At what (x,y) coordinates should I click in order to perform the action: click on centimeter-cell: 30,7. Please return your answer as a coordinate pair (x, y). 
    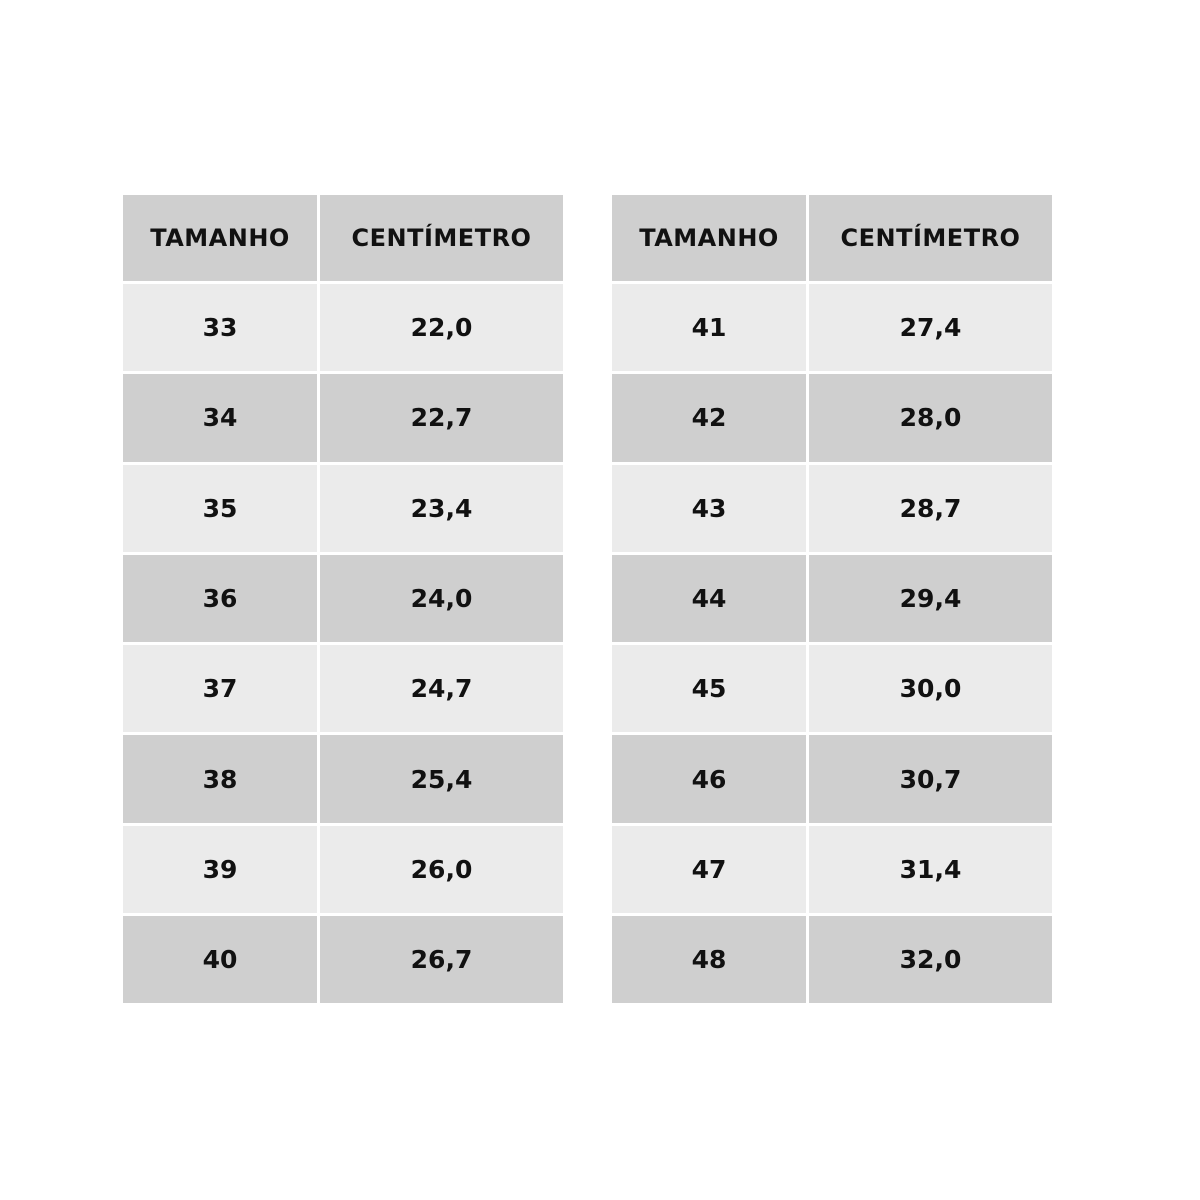
    Looking at the image, I should click on (930, 779).